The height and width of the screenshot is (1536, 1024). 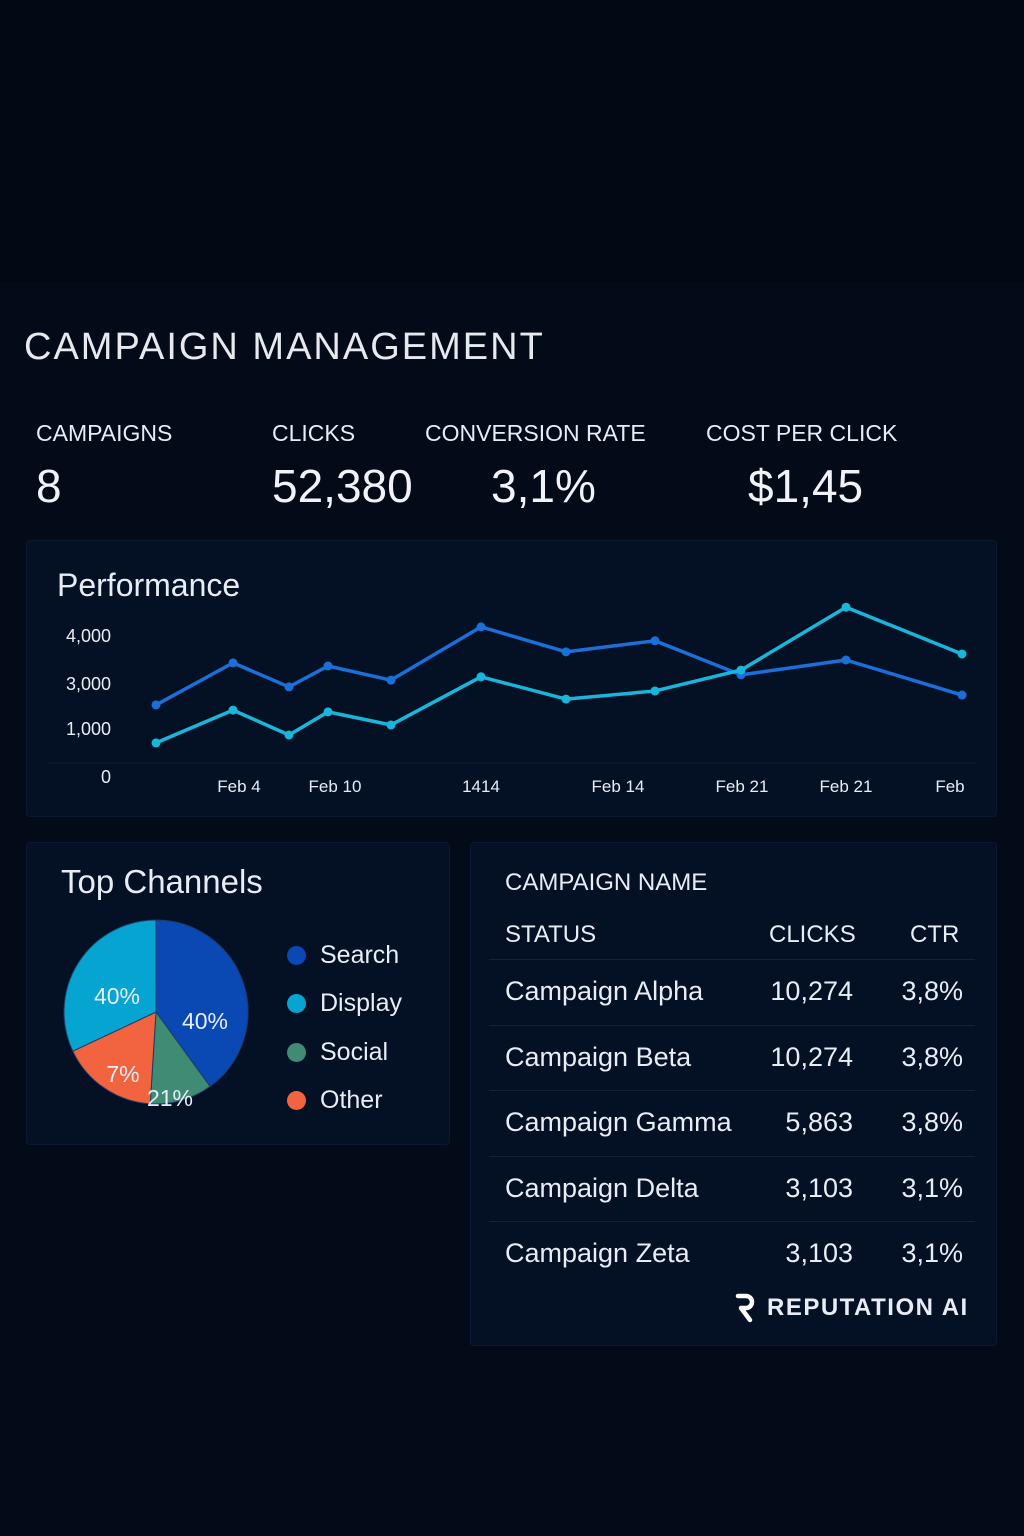 I want to click on campaign-clicks: 5,863, so click(x=819, y=1122).